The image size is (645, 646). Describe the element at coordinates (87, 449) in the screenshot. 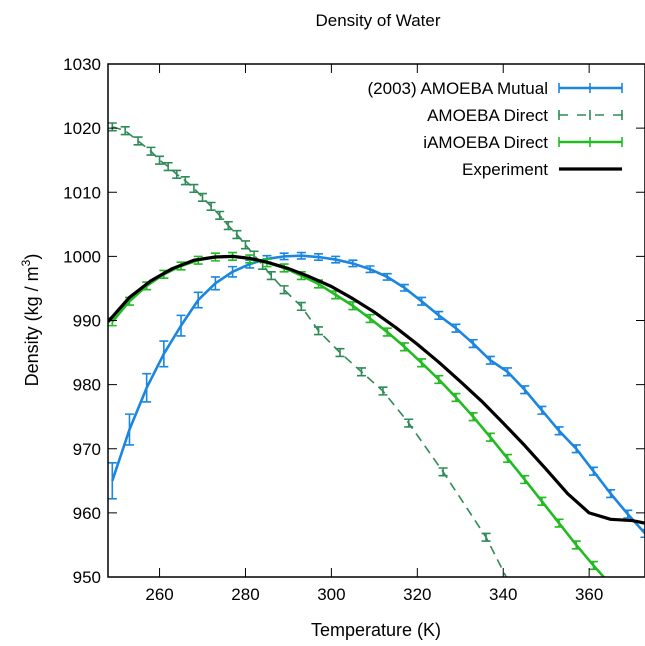

I see `y-tick-label: 970` at that location.